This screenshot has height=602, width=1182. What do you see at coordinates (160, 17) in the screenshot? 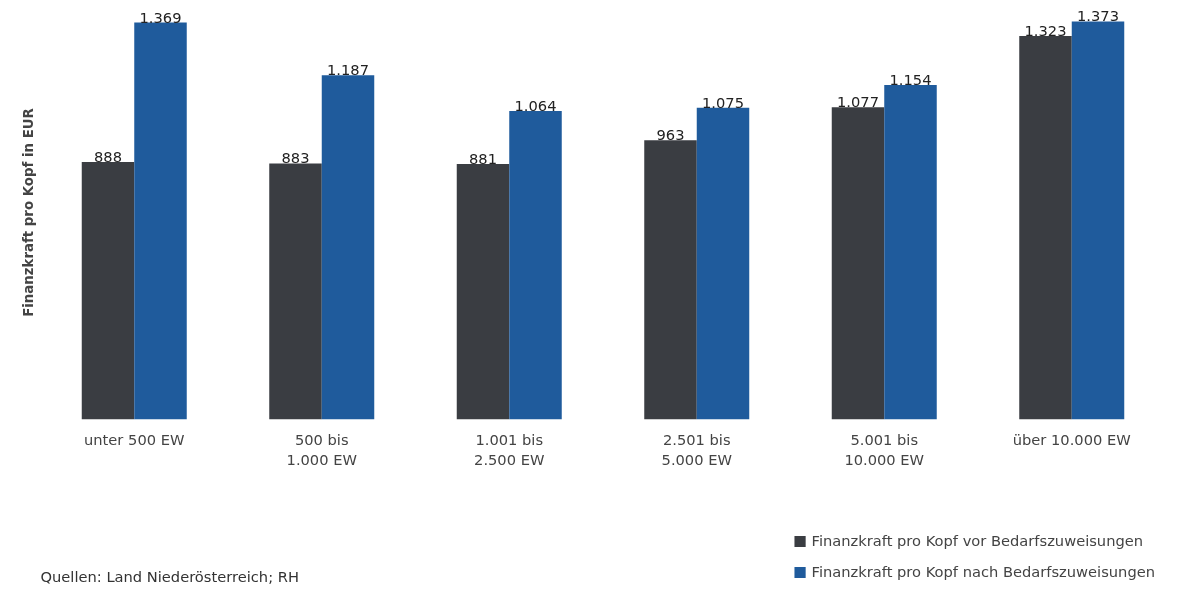
I see `data-label: 1.369` at bounding box center [160, 17].